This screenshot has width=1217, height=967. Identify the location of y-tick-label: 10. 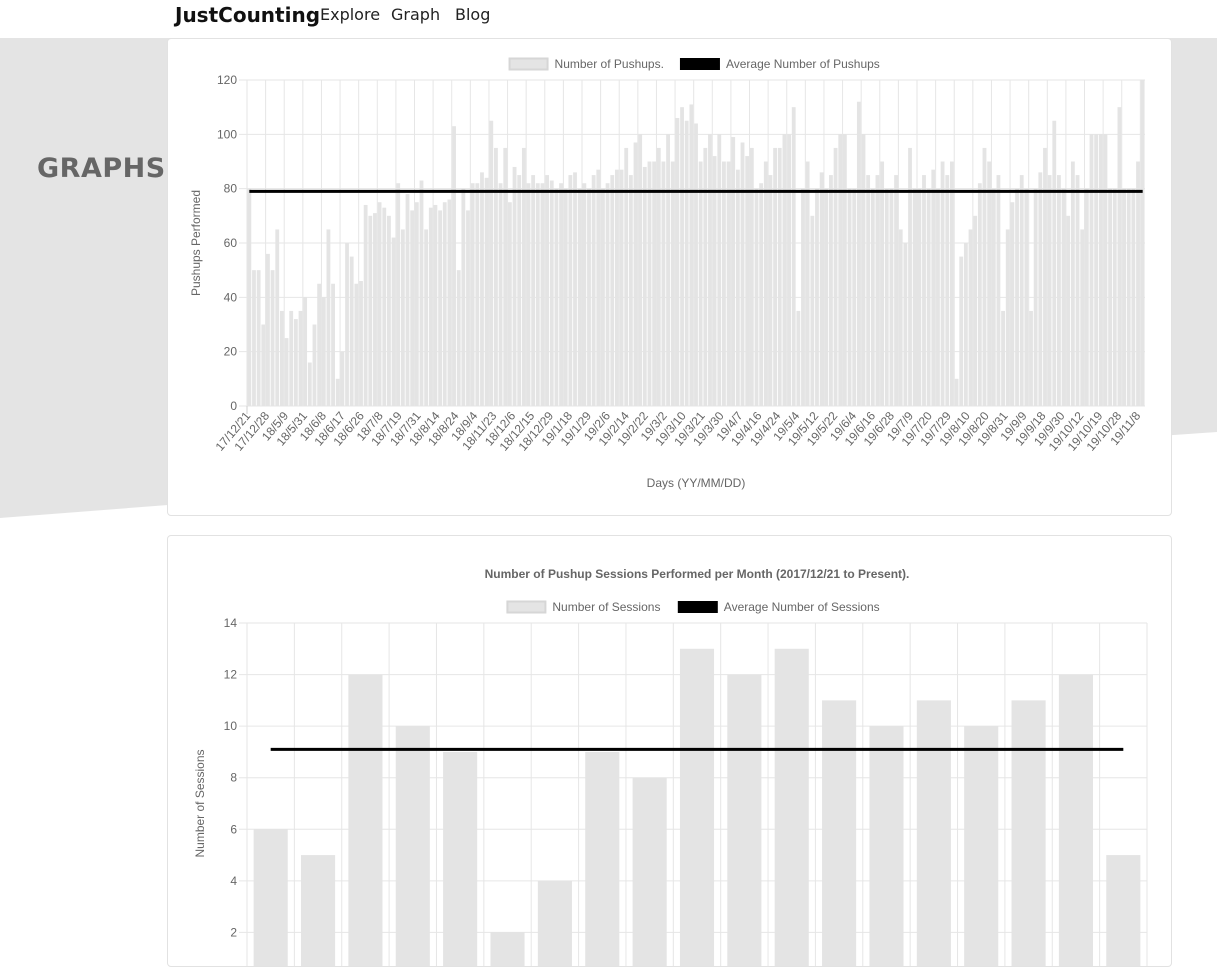
(231, 726).